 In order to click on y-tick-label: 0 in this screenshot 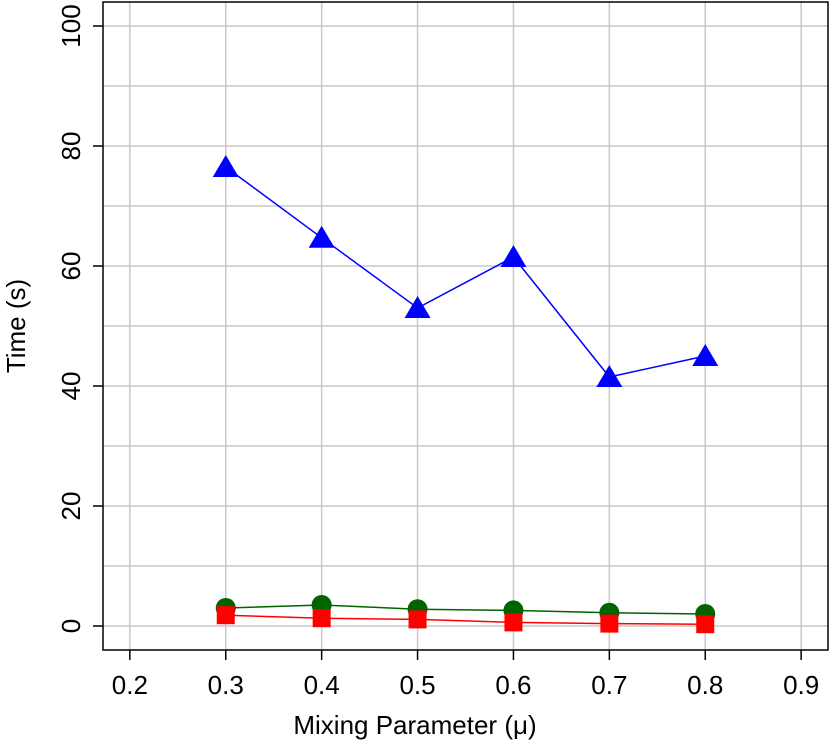, I will do `click(71, 626)`.